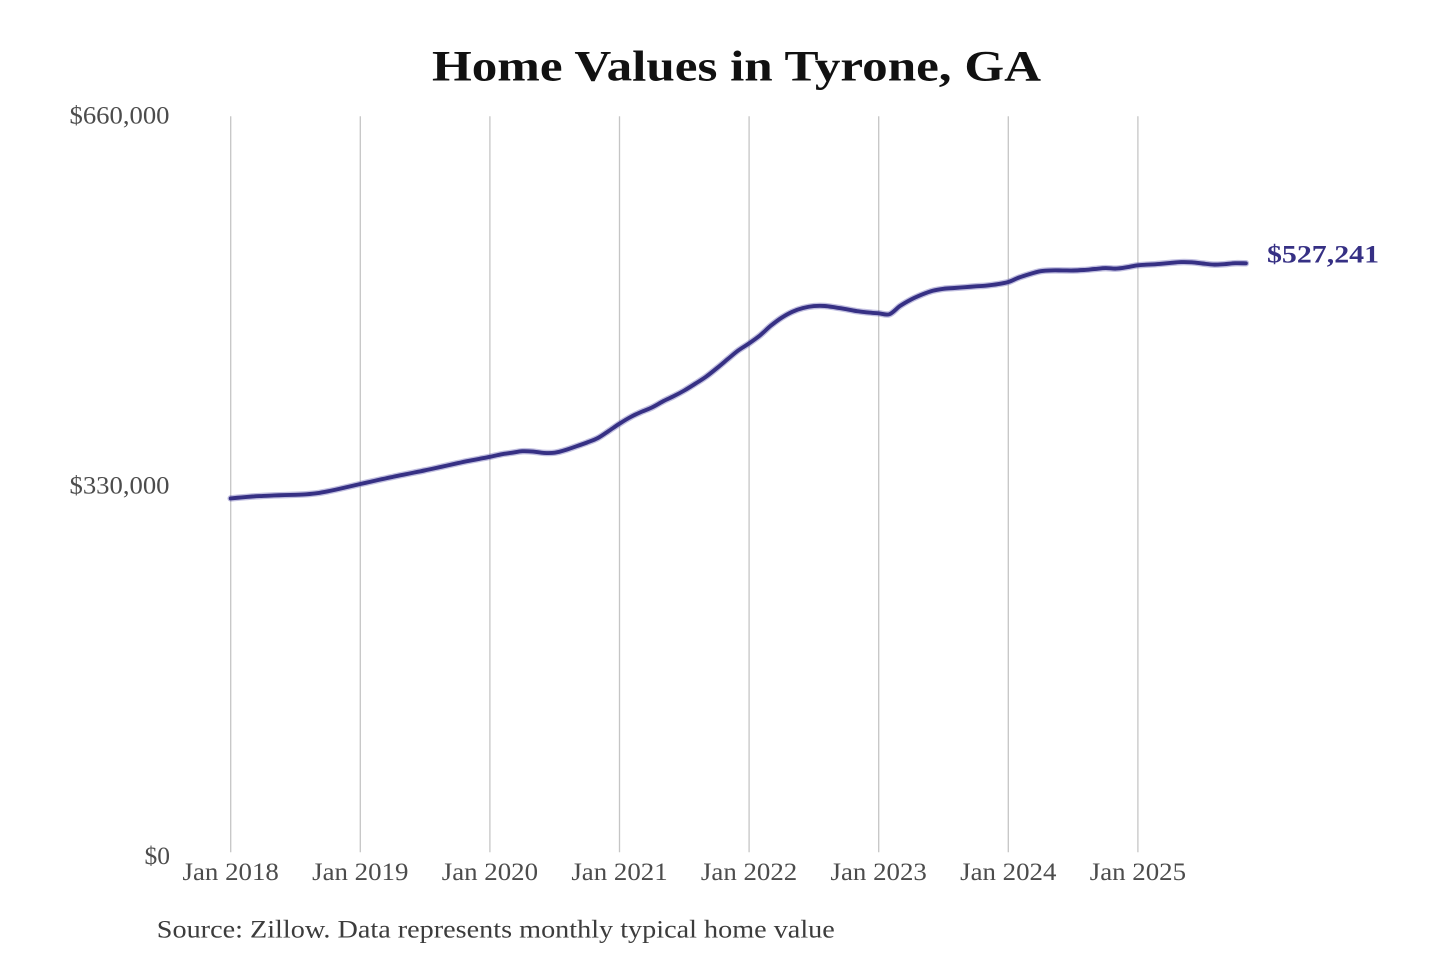  Describe the element at coordinates (736, 67) in the screenshot. I see `svg-text: Home Values in Tyrone, GA` at that location.